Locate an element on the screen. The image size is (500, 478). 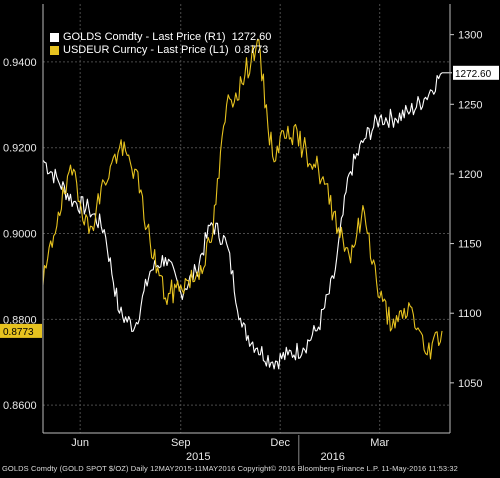
right-tick-label-1: 1250 is located at coordinates (470, 105).